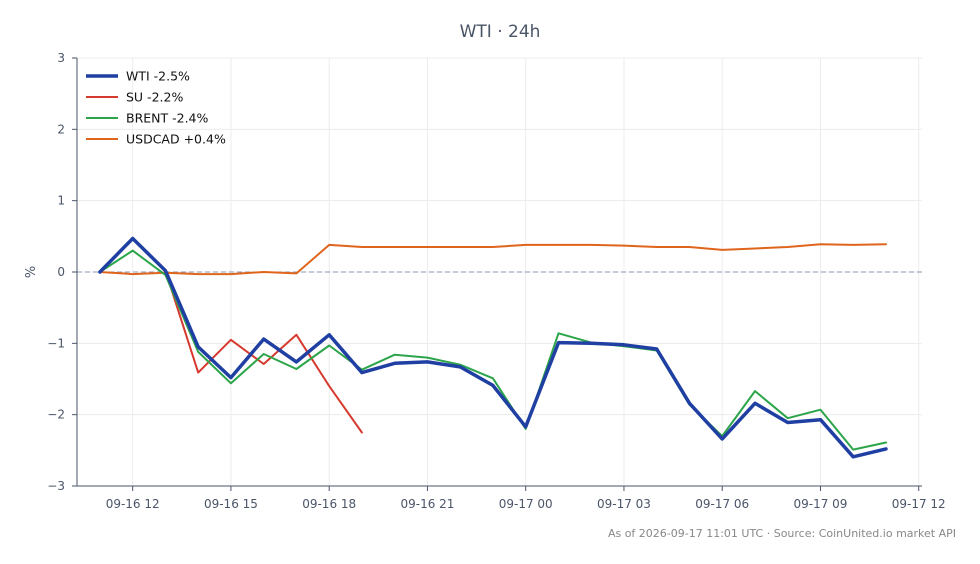  Describe the element at coordinates (61, 58) in the screenshot. I see `y-tick-label: 3` at that location.